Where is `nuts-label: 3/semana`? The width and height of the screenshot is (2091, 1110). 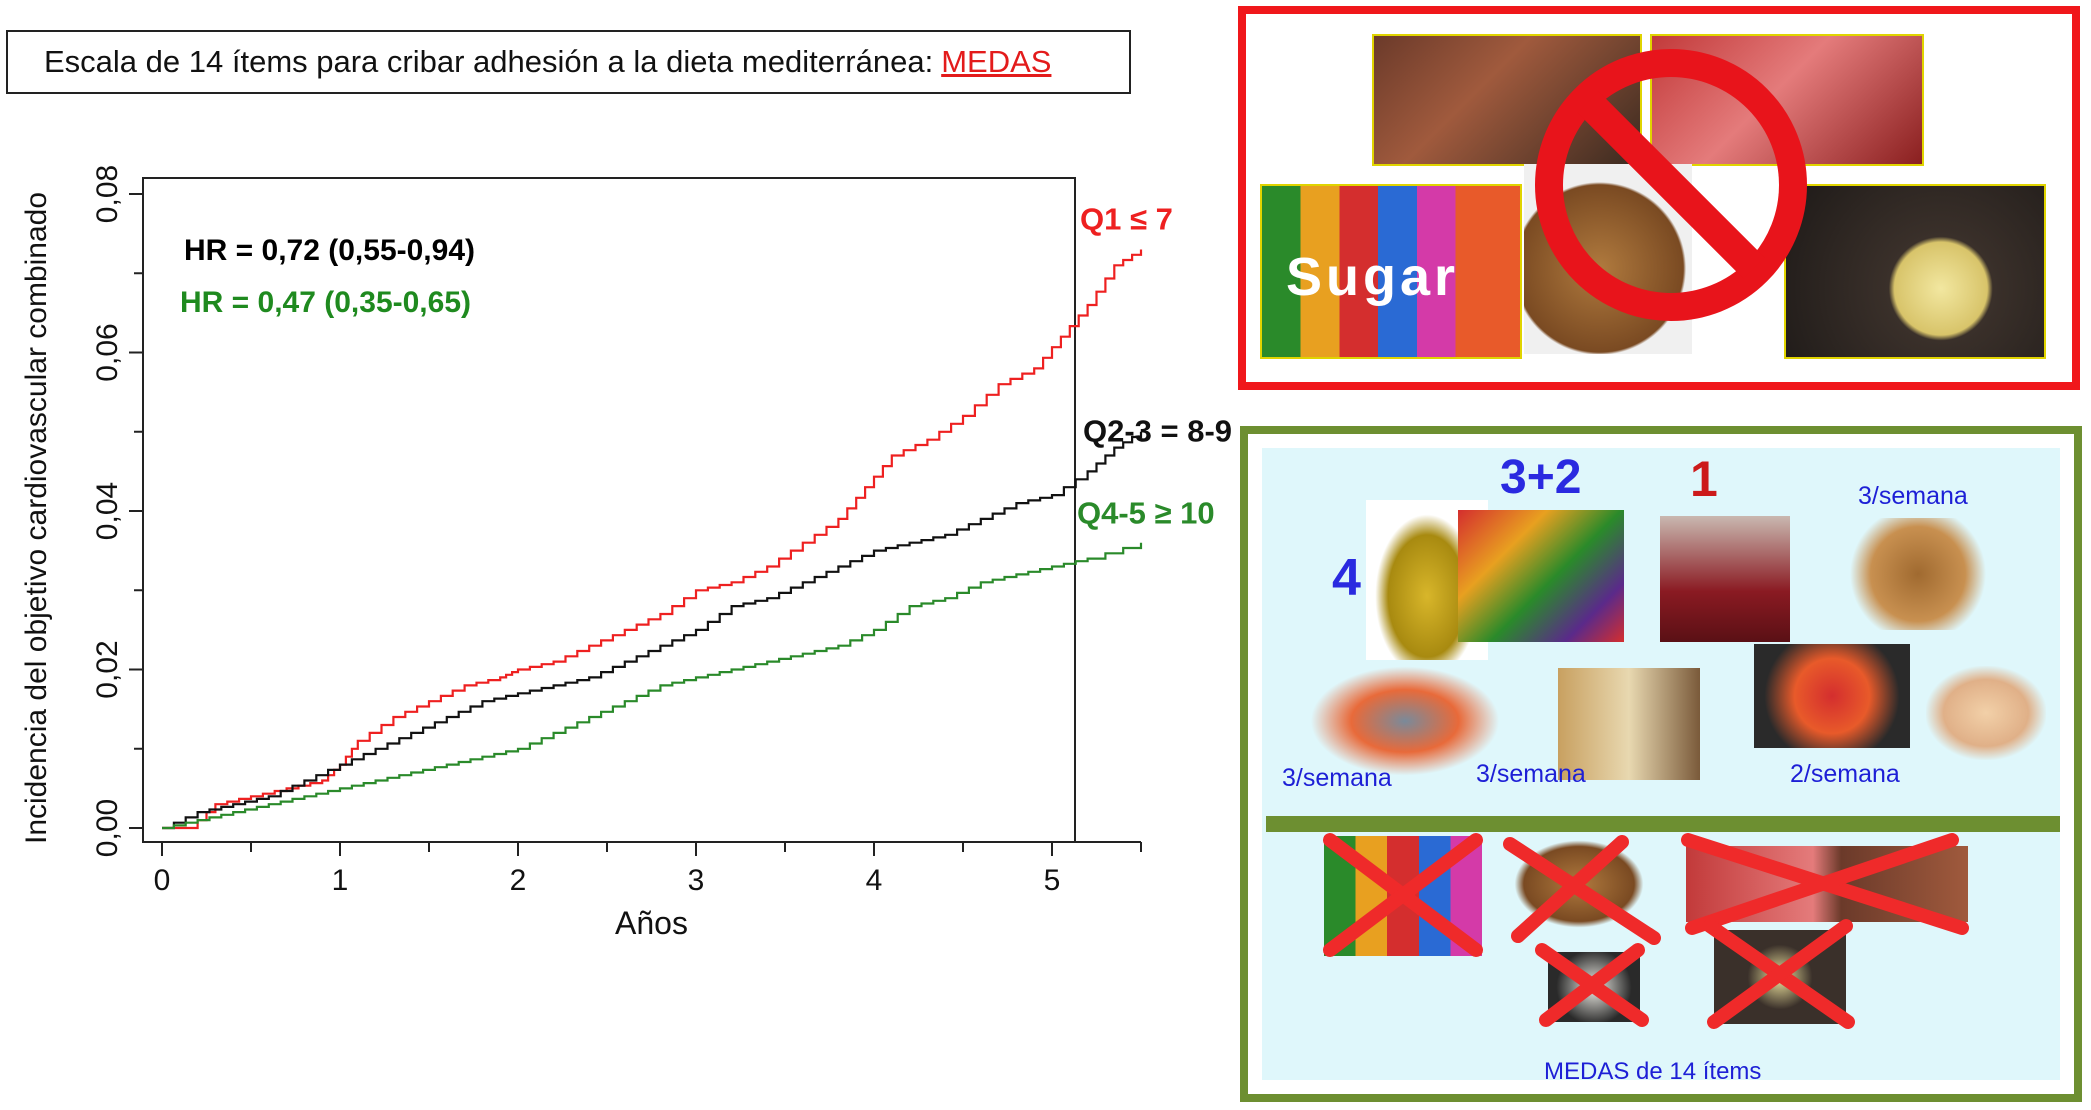 nuts-label: 3/semana is located at coordinates (1913, 496).